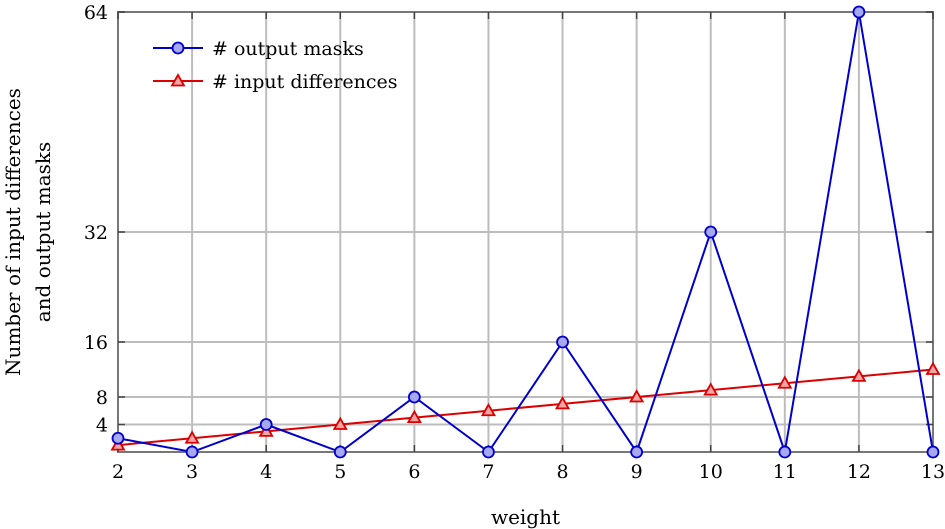 The width and height of the screenshot is (945, 529). Describe the element at coordinates (102, 426) in the screenshot. I see `y-tick-label: 4` at that location.